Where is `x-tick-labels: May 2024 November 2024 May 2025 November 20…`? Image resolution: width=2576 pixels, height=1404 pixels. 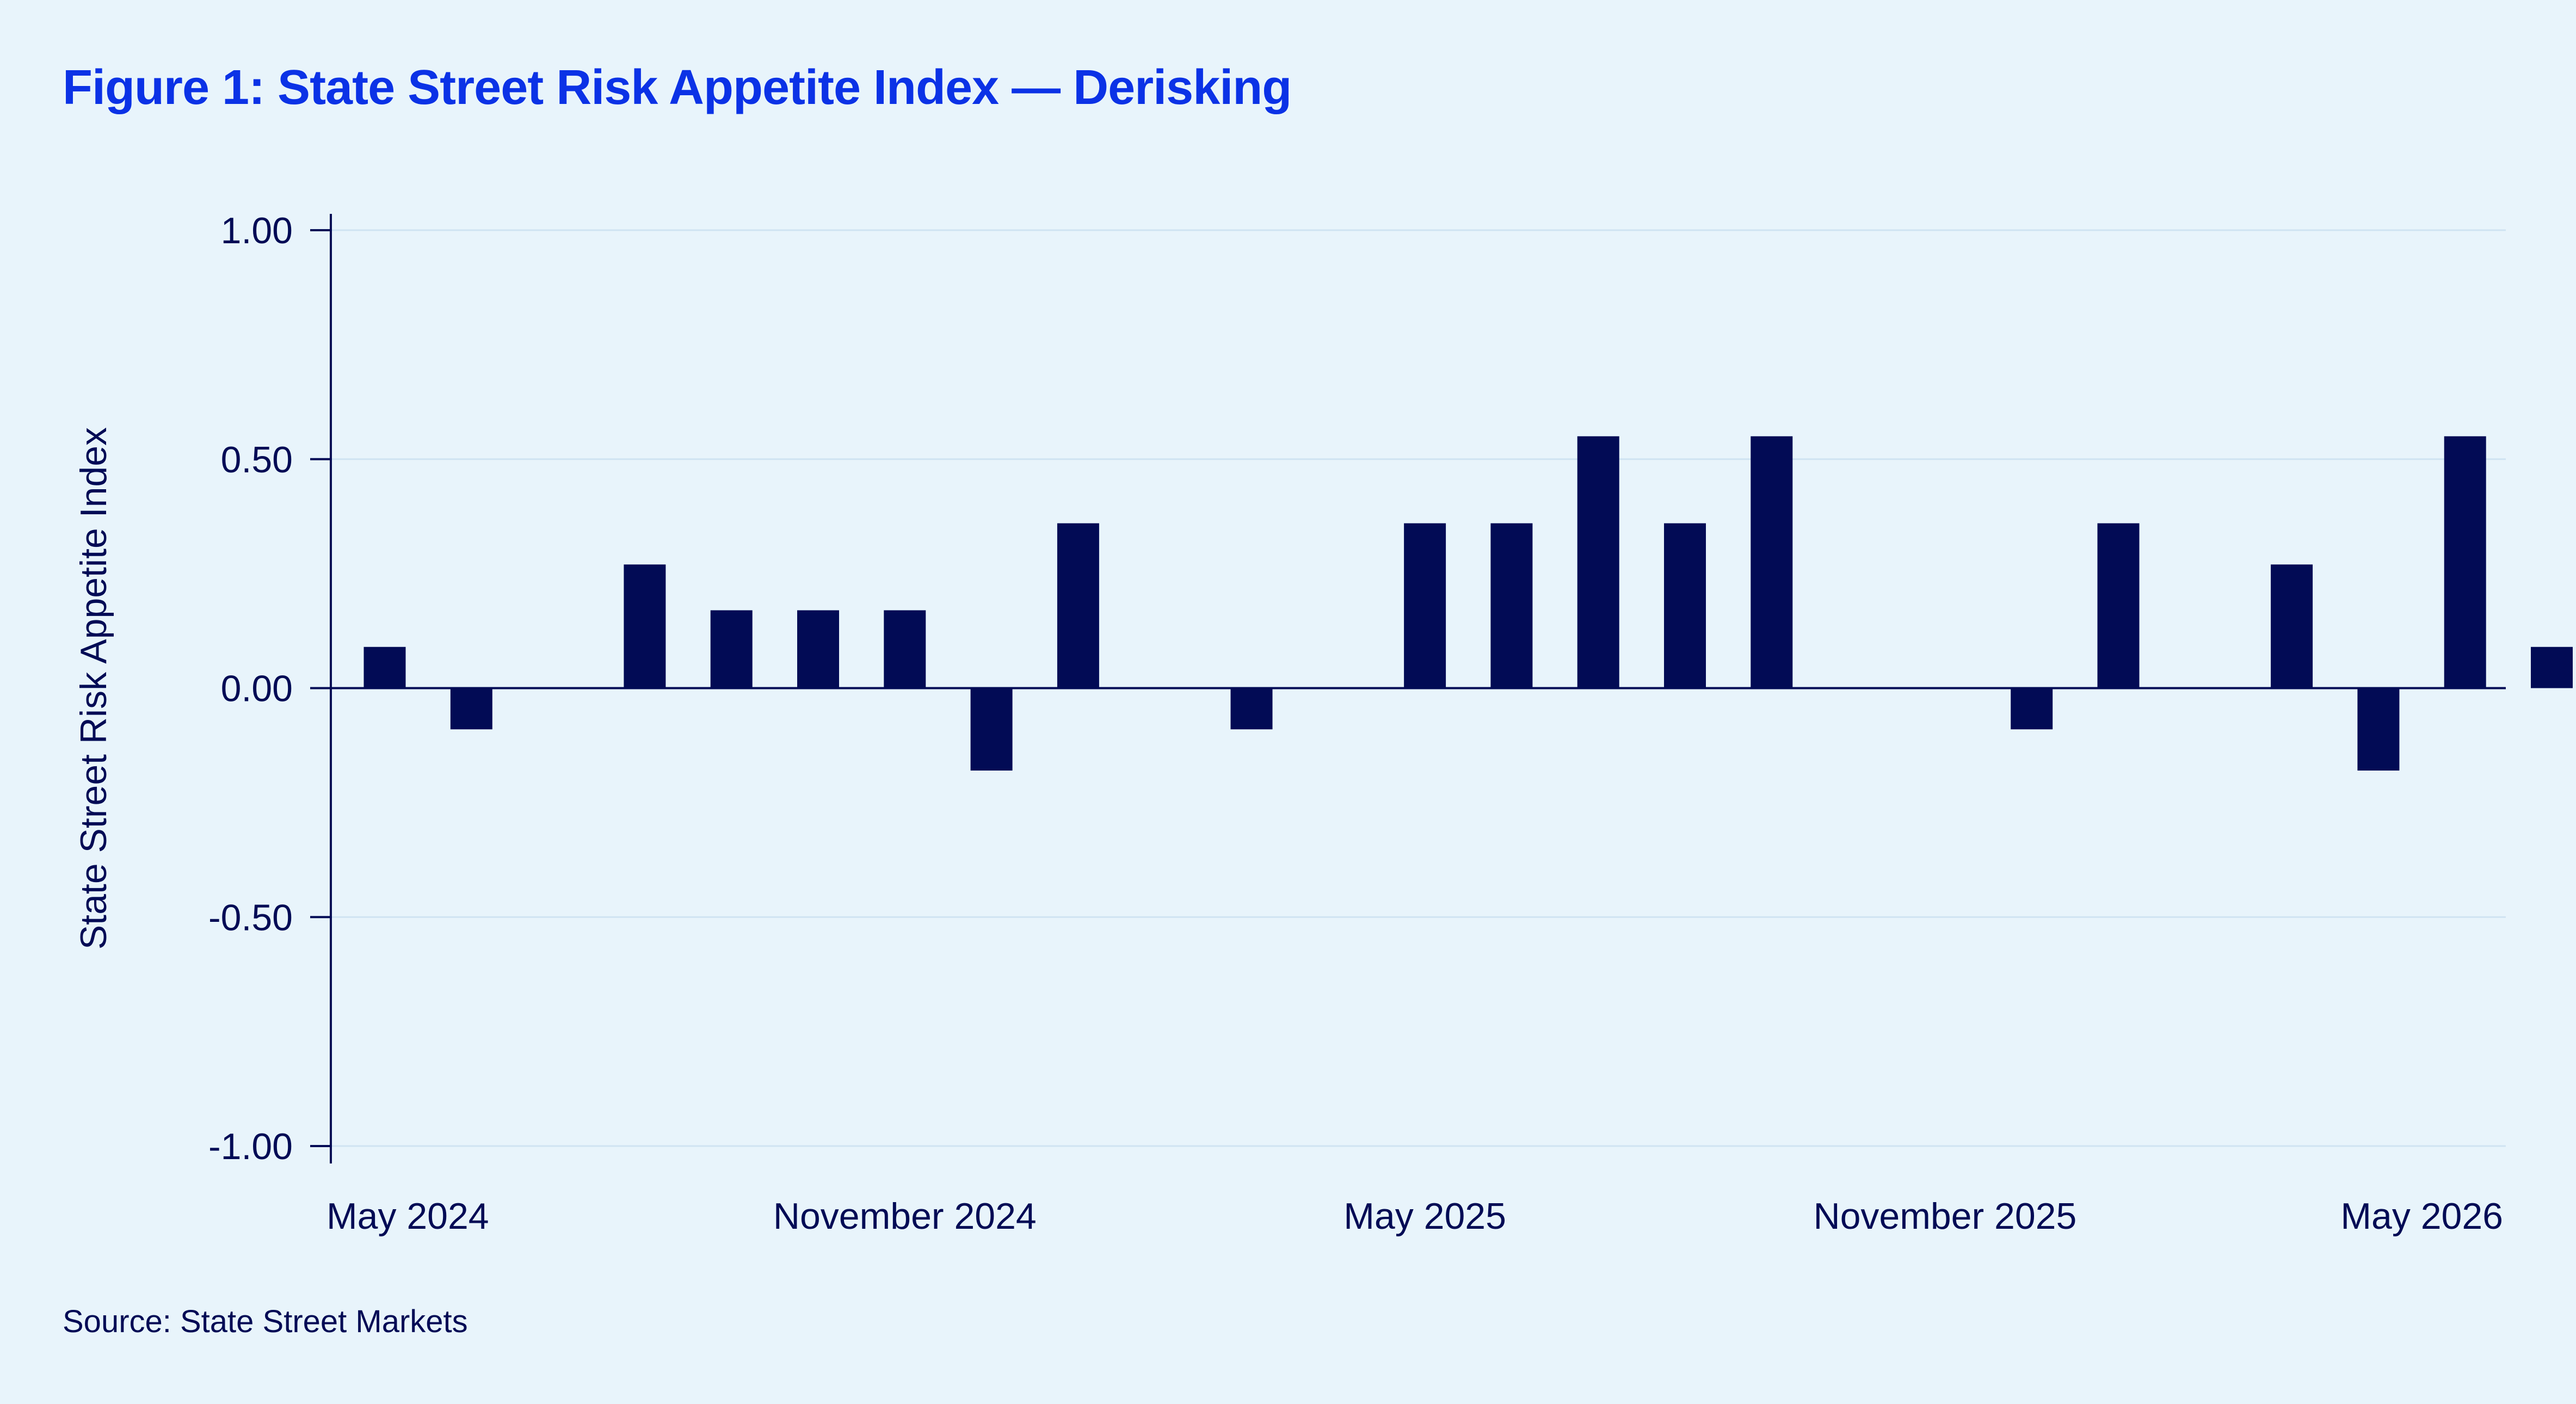
x-tick-labels: May 2024 November 2024 May 2025 November 20… is located at coordinates (1414, 1216).